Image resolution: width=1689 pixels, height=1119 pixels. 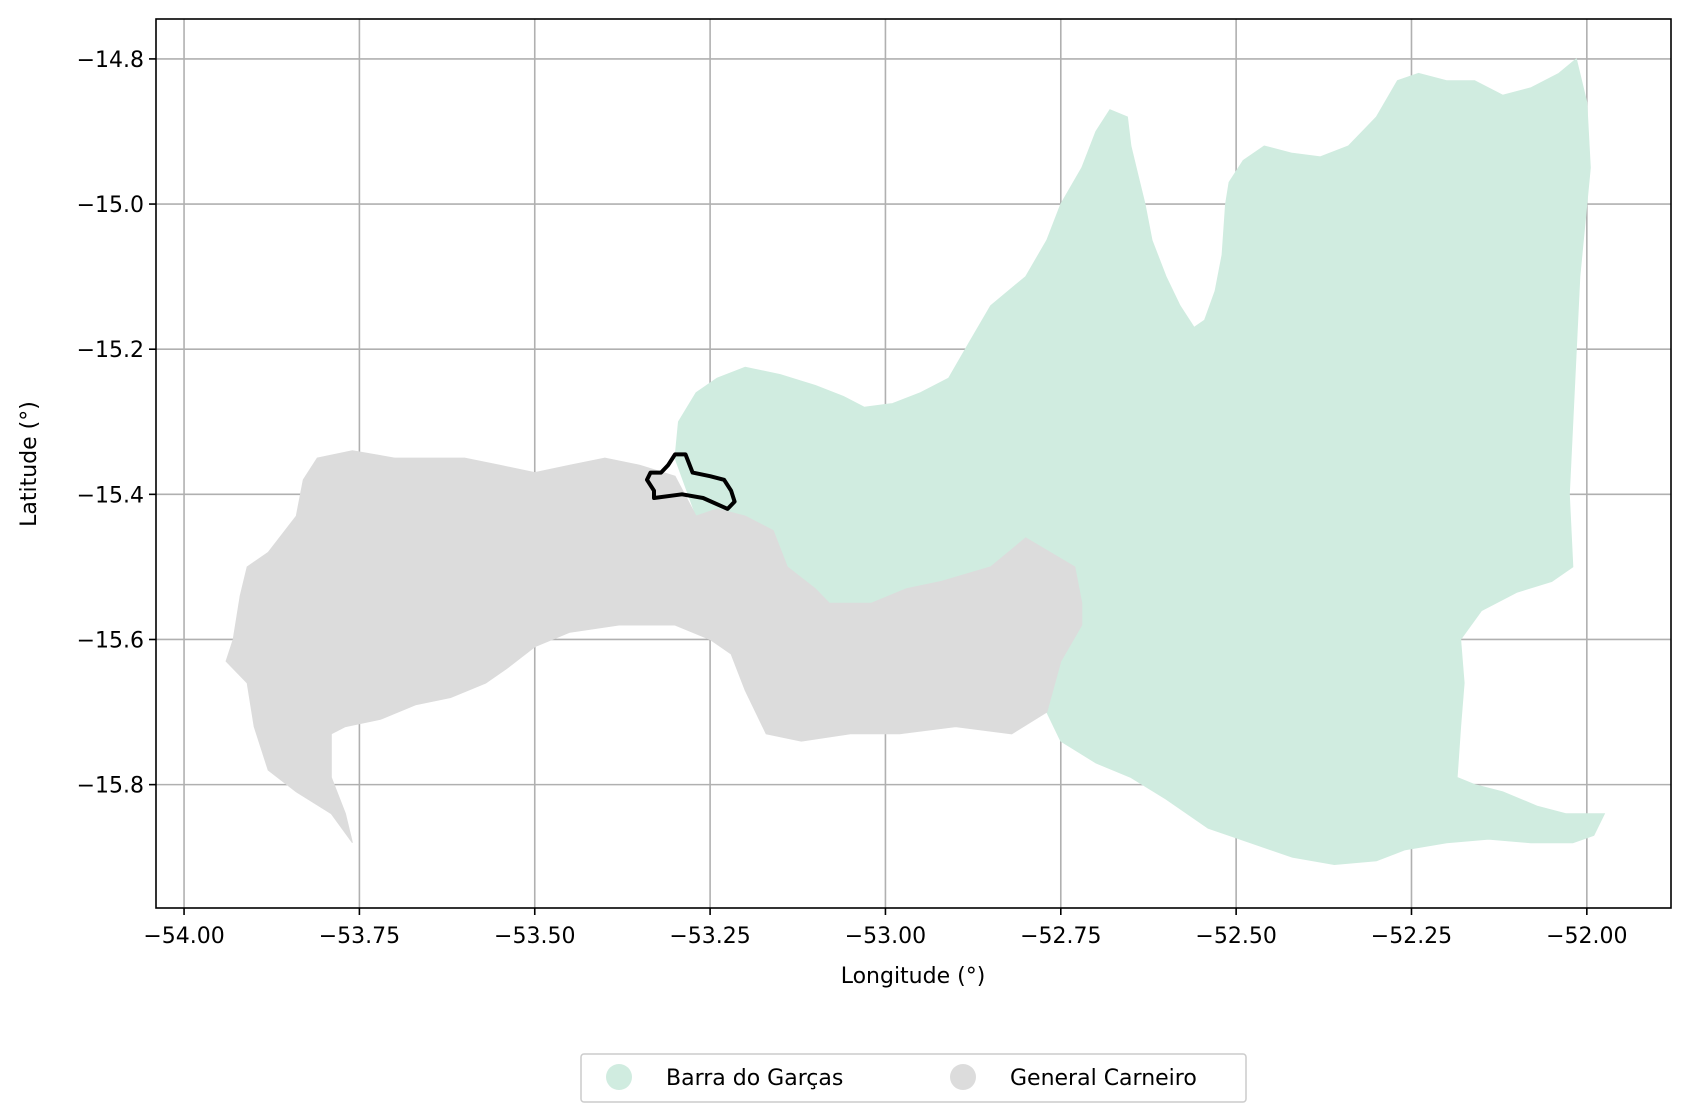 What do you see at coordinates (183, 936) in the screenshot?
I see `x-tick-label: −54.00` at bounding box center [183, 936].